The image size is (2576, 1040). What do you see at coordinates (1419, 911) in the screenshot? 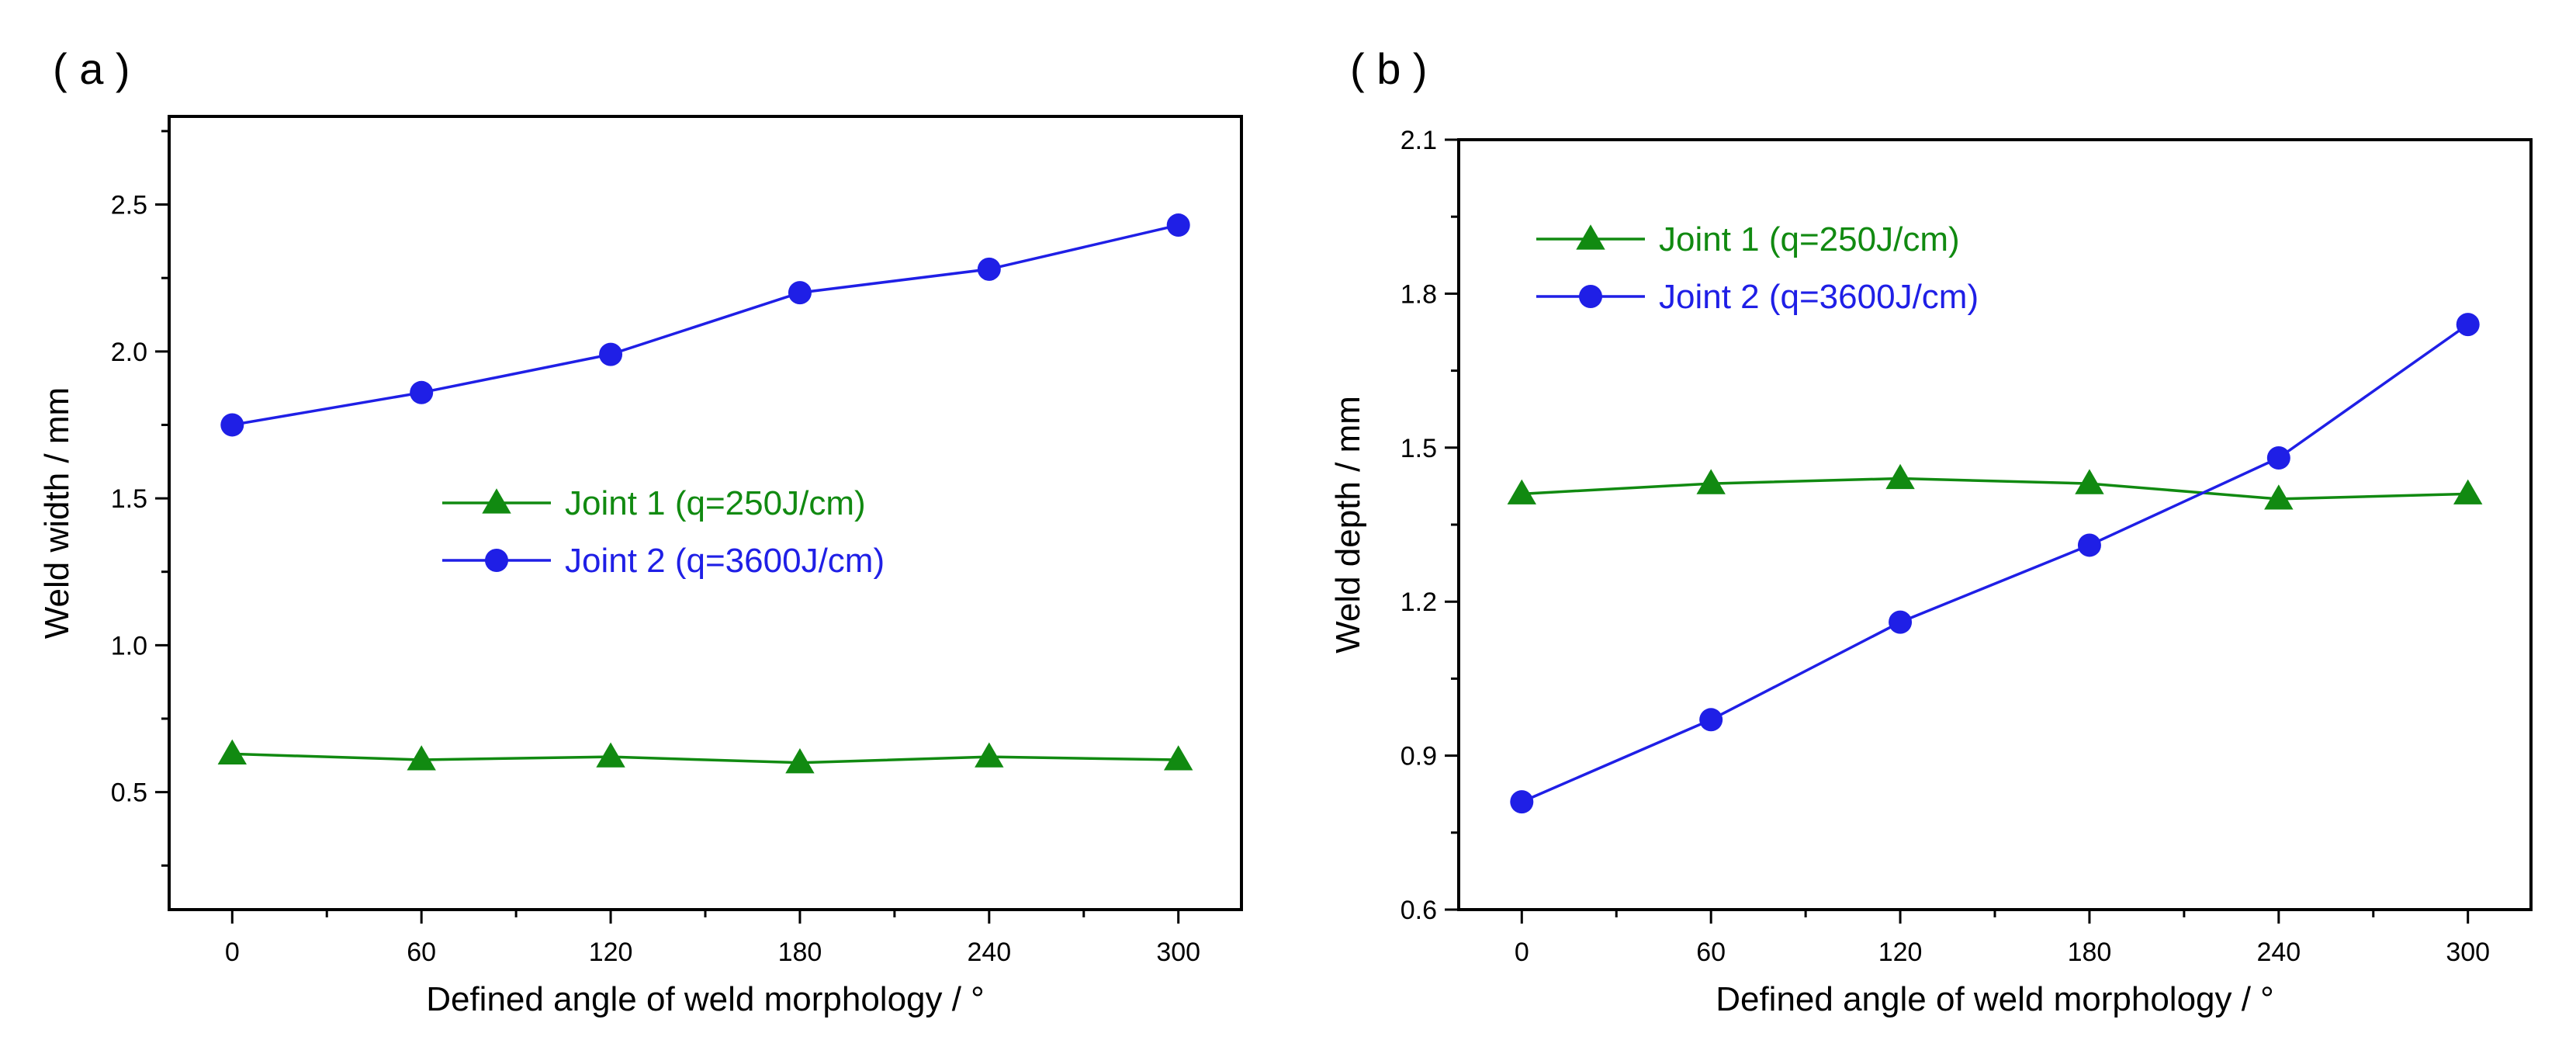
I see `y-tick-label: 0.6` at bounding box center [1419, 911].